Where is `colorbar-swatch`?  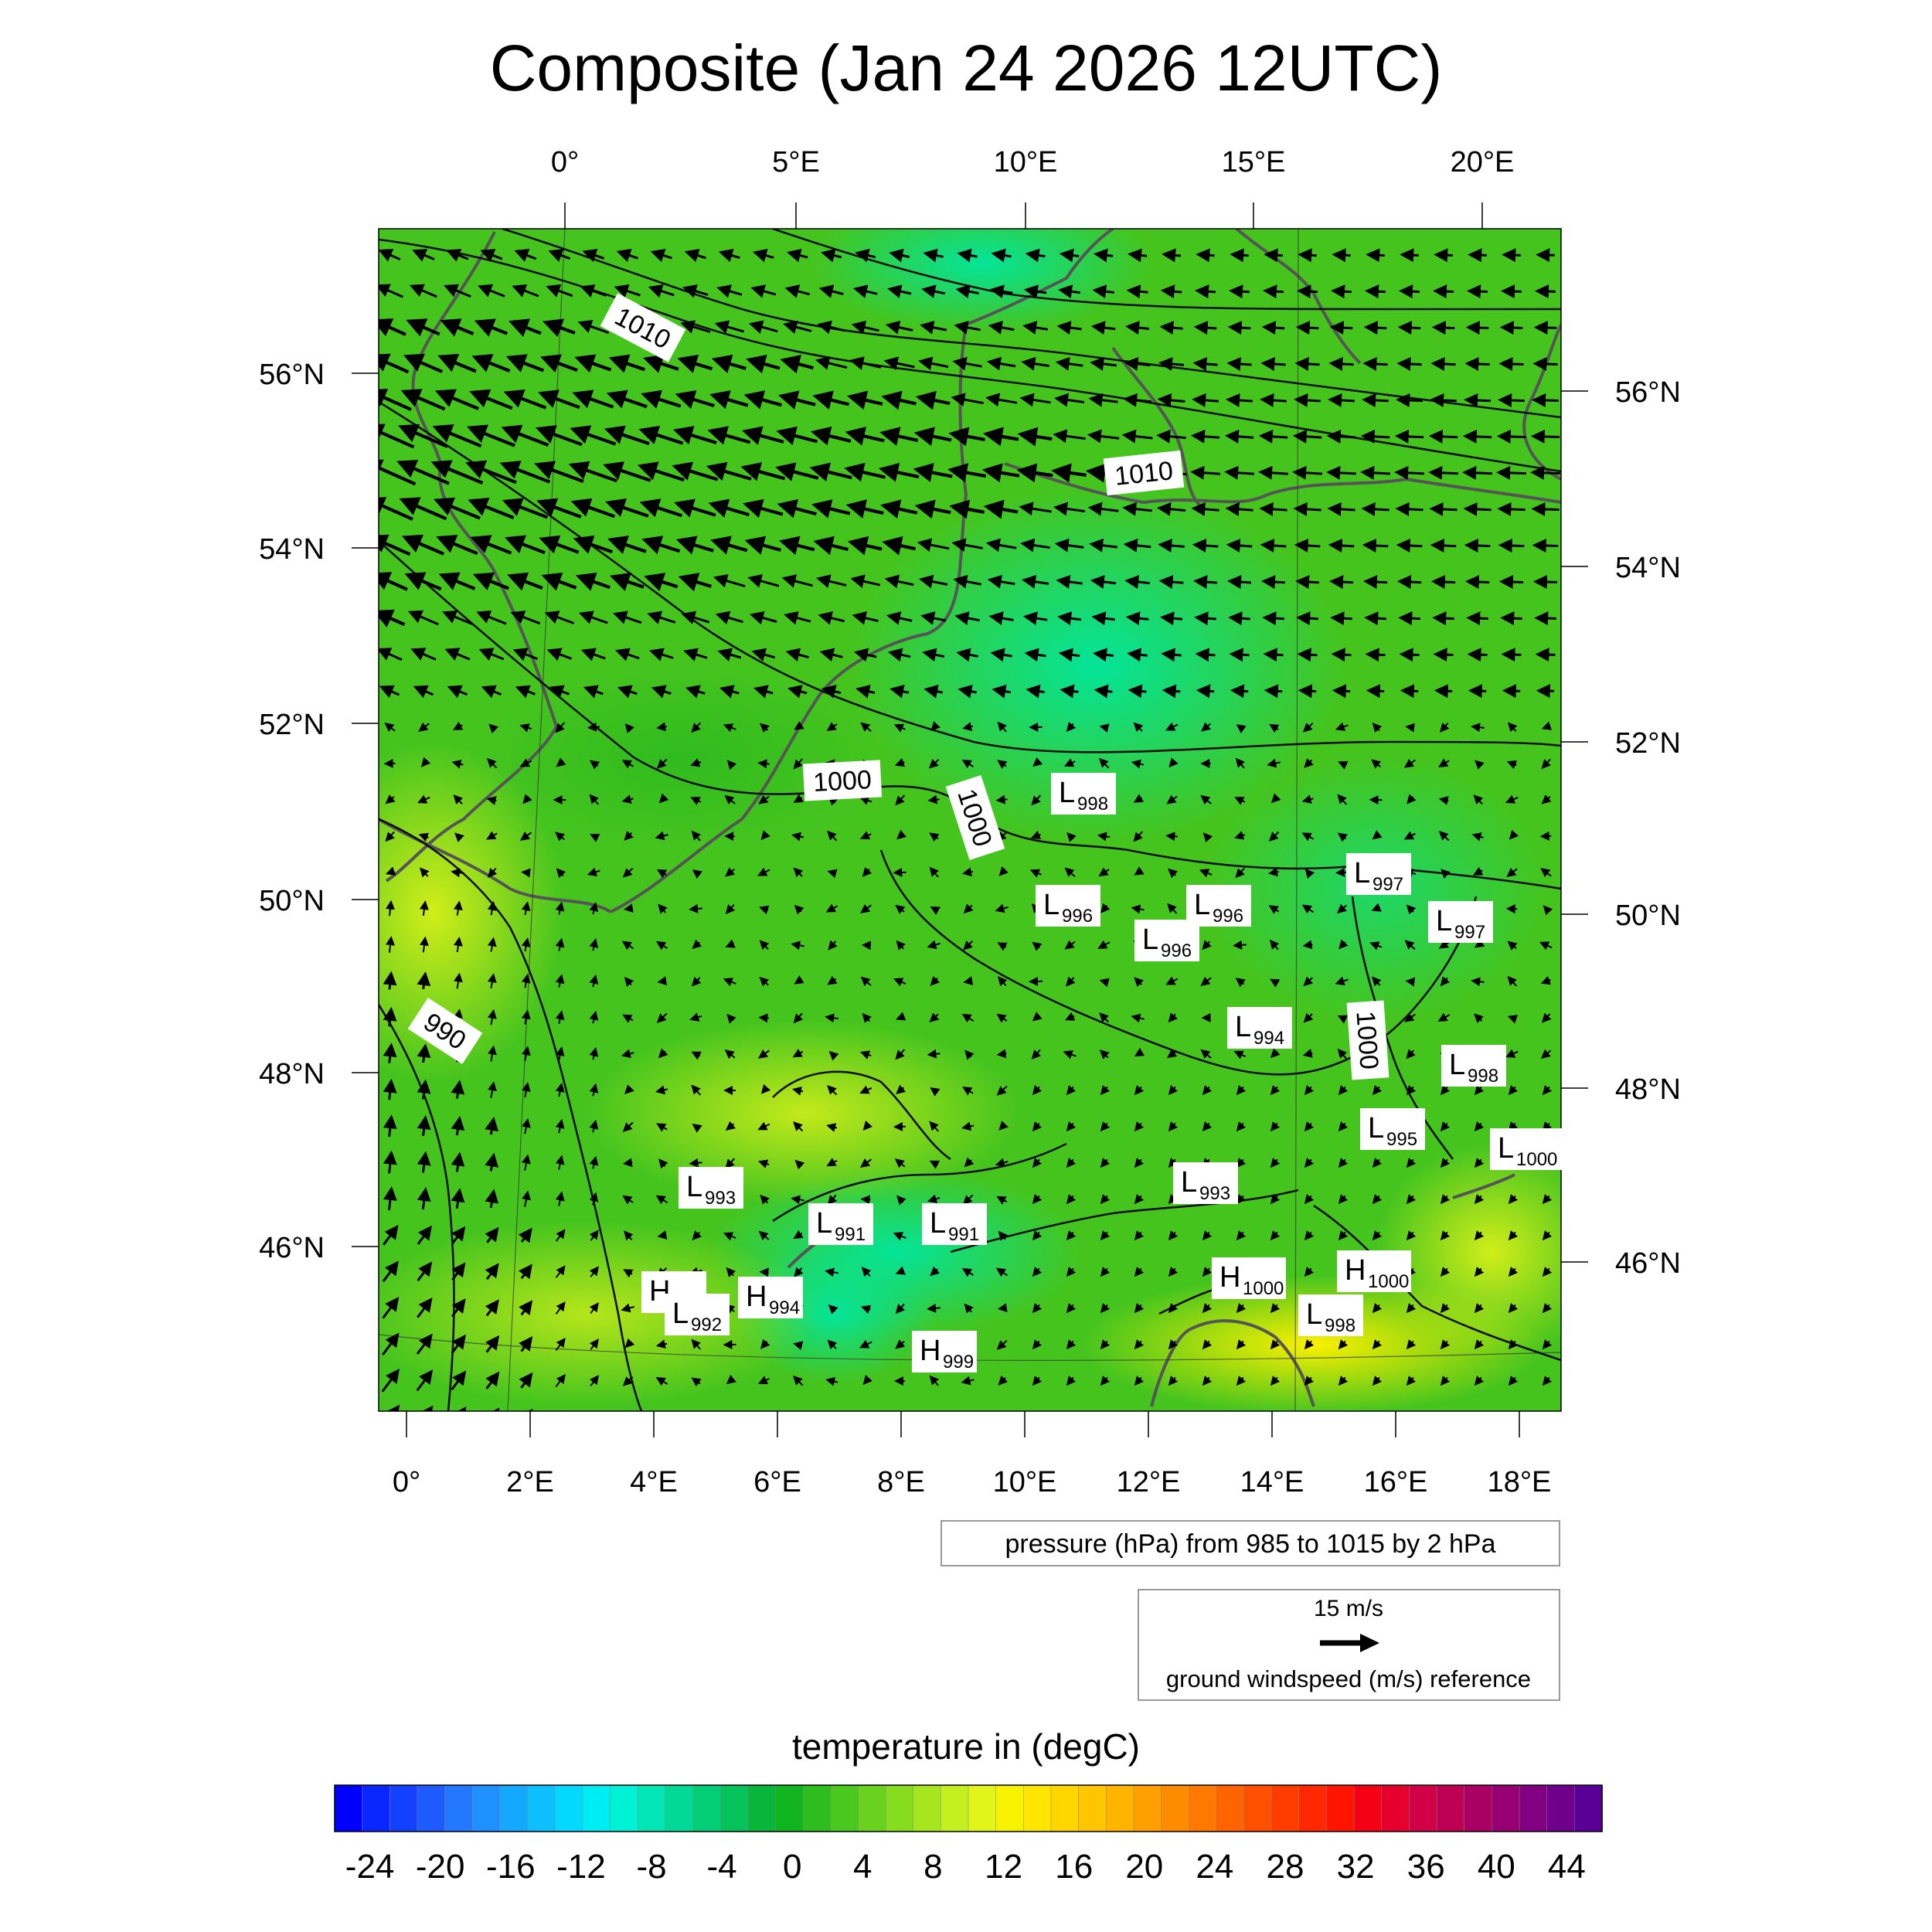
colorbar-swatch is located at coordinates (1065, 1808).